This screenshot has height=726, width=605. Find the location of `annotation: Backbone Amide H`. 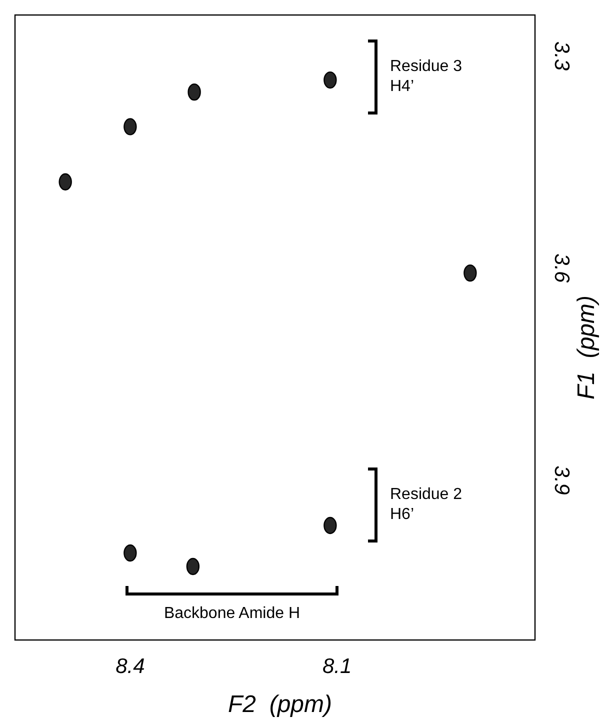

annotation: Backbone Amide H is located at coordinates (232, 613).